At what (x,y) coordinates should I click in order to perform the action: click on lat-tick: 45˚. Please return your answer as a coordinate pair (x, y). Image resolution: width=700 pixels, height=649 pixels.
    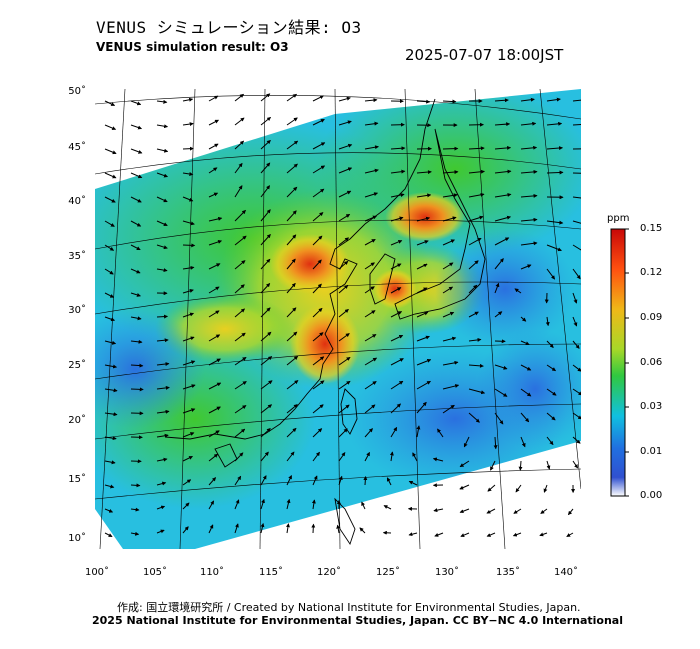
    Looking at the image, I should click on (77, 147).